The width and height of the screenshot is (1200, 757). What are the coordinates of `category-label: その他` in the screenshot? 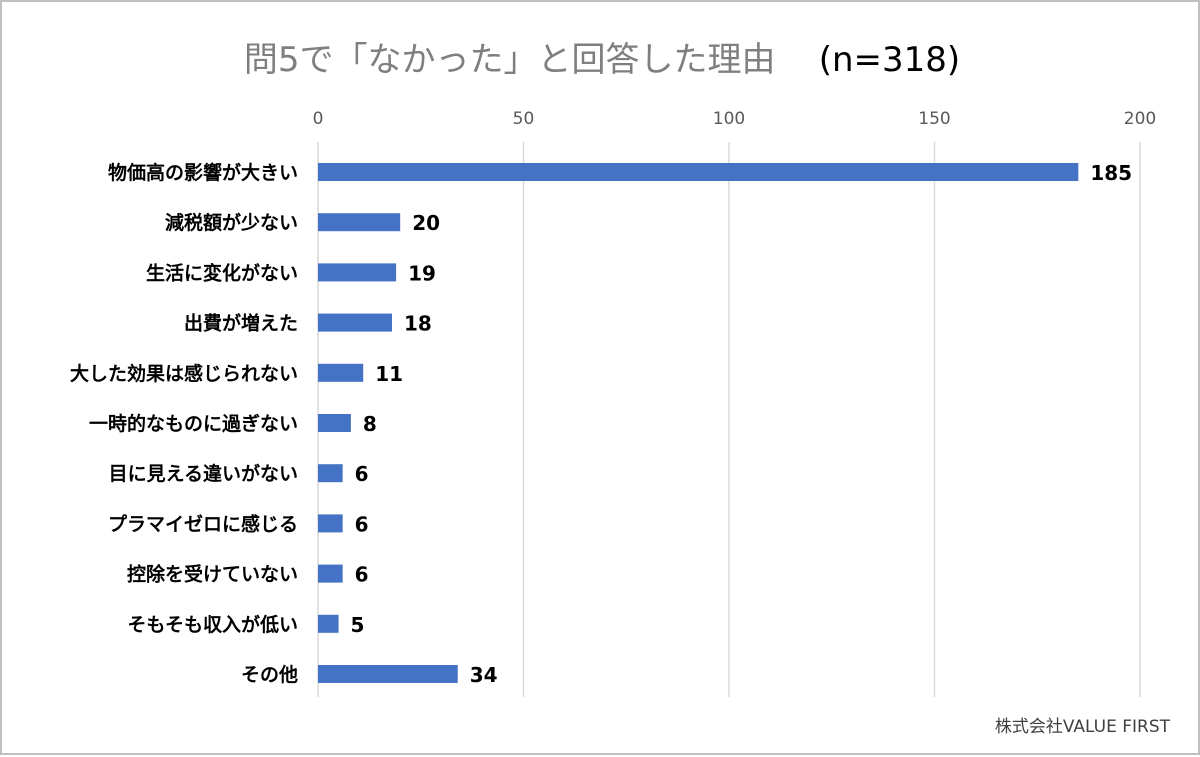 It's located at (269, 674).